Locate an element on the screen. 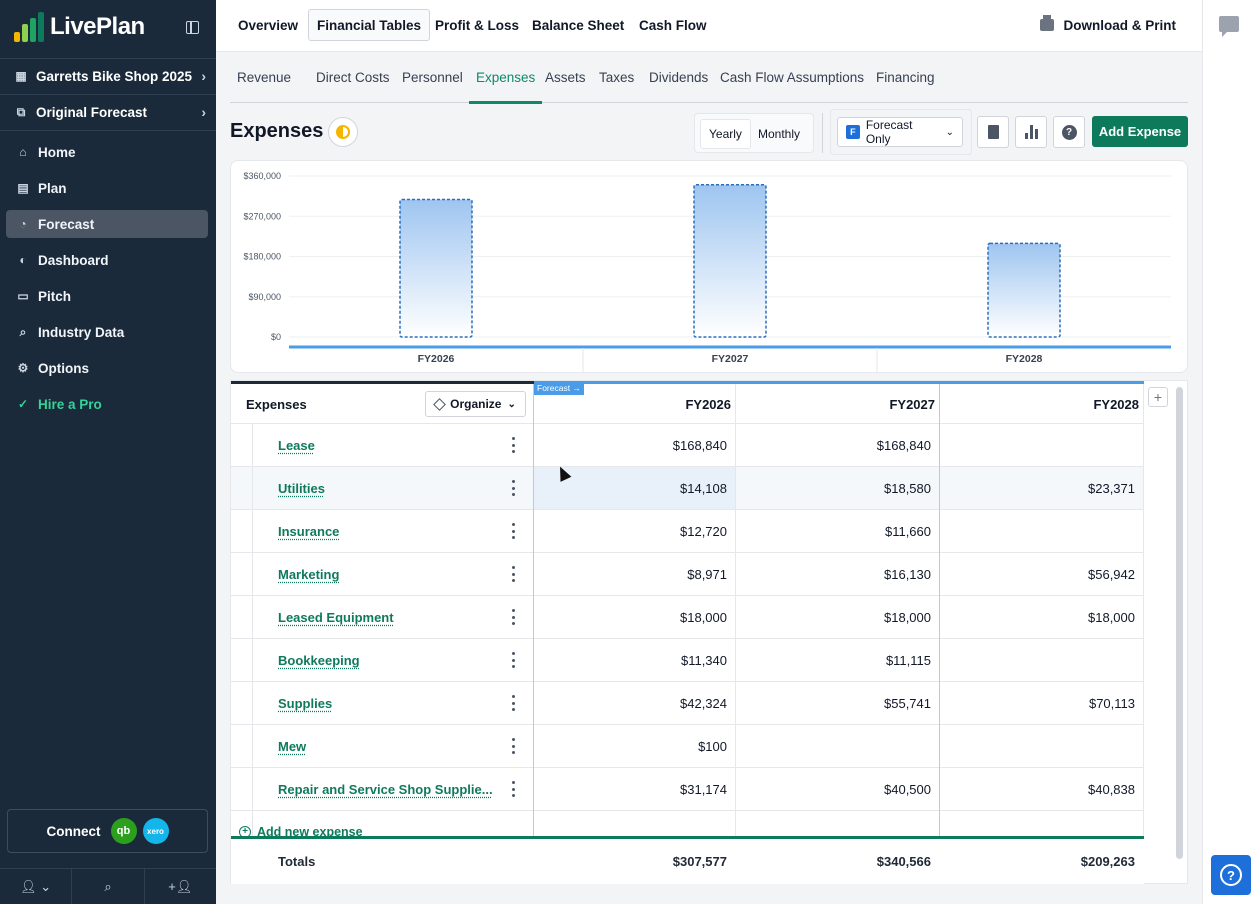 Image resolution: width=1256 pixels, height=904 pixels. subtab-taxes: Taxes is located at coordinates (617, 77).